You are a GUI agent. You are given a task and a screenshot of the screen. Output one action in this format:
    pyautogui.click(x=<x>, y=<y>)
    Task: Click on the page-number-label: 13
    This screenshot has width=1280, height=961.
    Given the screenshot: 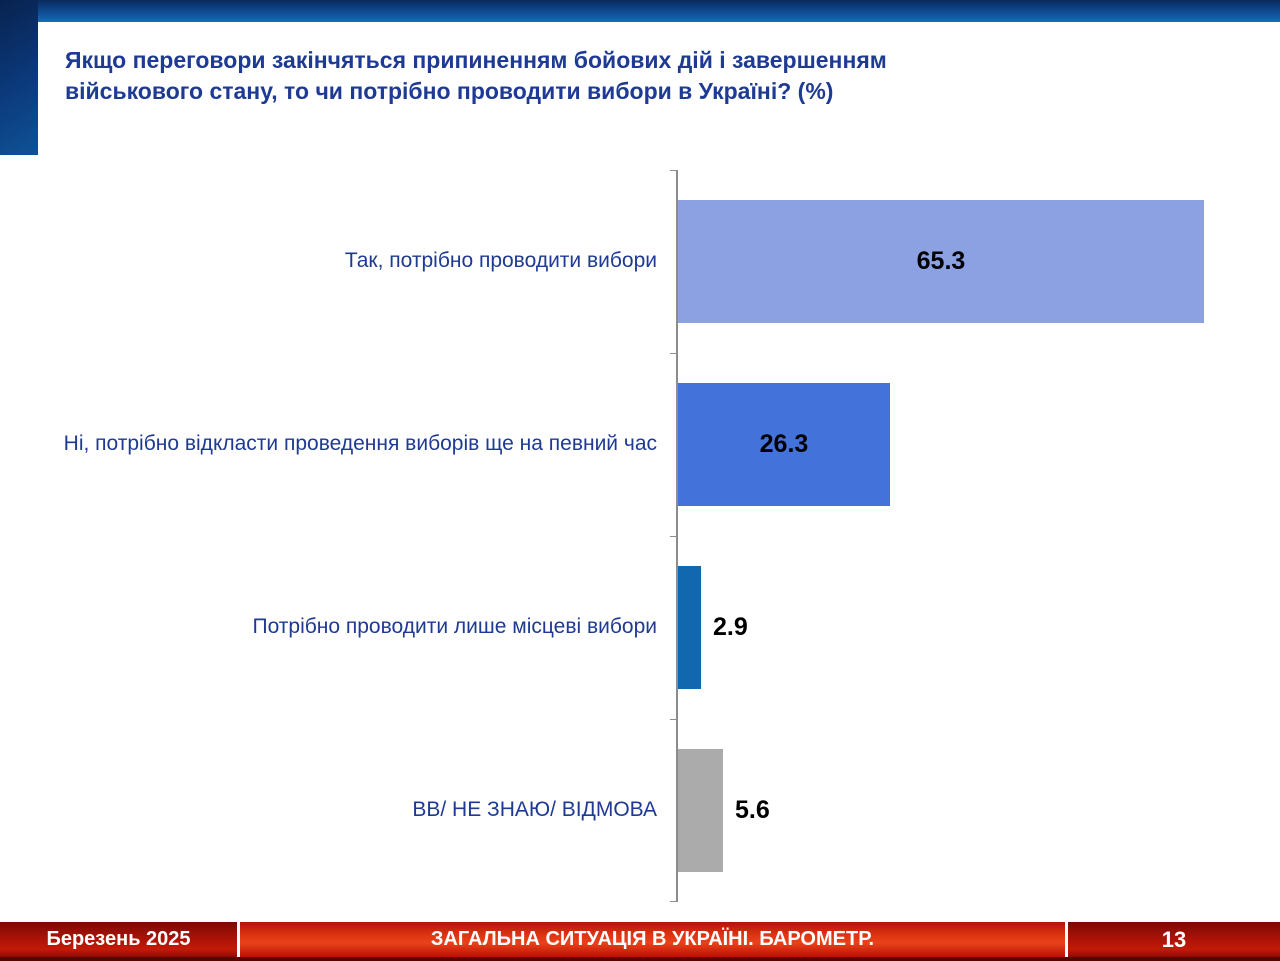 What is the action you would take?
    pyautogui.click(x=1174, y=939)
    